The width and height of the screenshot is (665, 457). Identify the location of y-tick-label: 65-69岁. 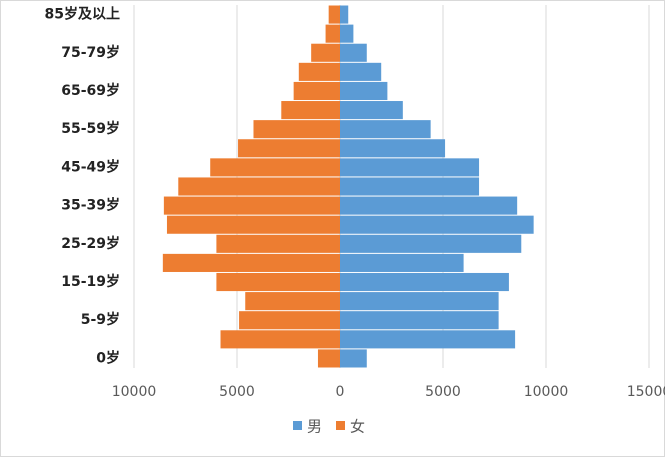
(90, 90).